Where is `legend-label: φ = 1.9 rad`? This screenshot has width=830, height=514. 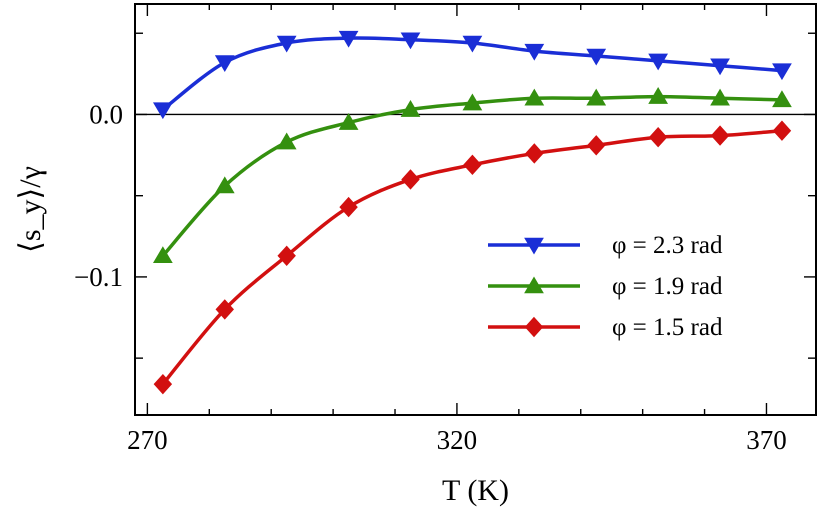 legend-label: φ = 1.9 rad is located at coordinates (667, 286).